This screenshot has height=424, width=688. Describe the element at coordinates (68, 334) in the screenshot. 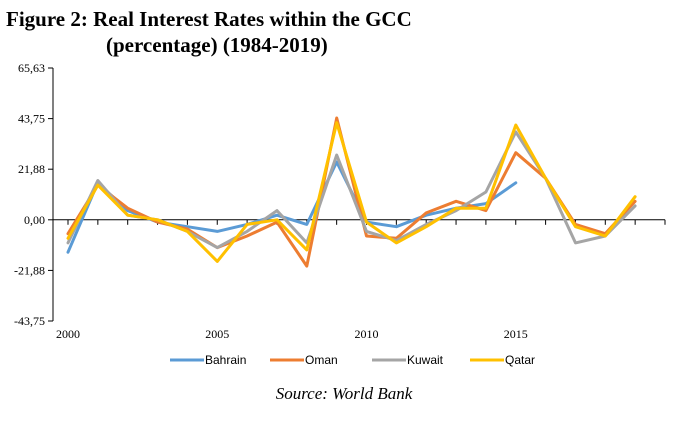

I see `x-tick-label: 2000` at that location.